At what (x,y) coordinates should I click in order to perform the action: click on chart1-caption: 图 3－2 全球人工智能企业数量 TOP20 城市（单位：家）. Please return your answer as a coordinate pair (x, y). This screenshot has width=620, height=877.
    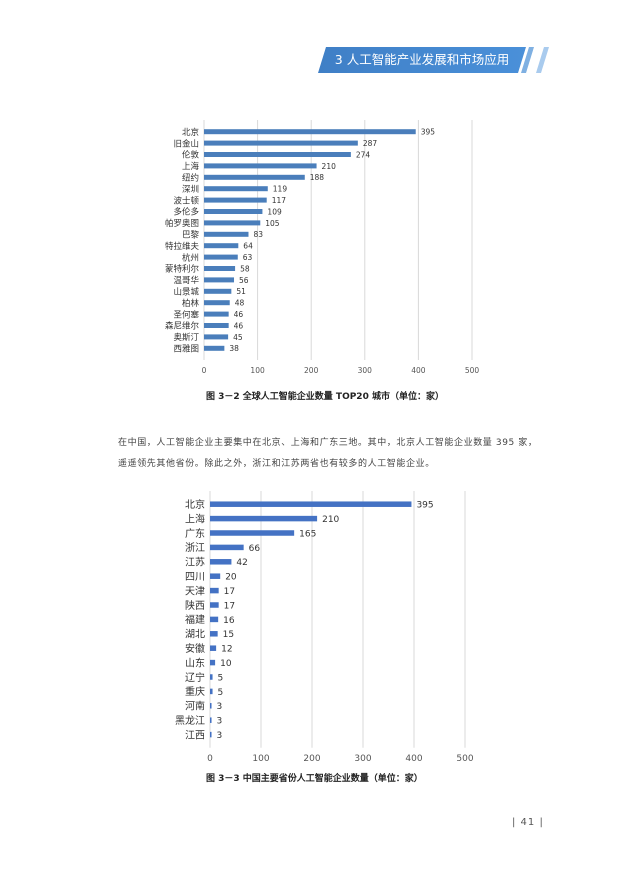
    Looking at the image, I should click on (325, 397).